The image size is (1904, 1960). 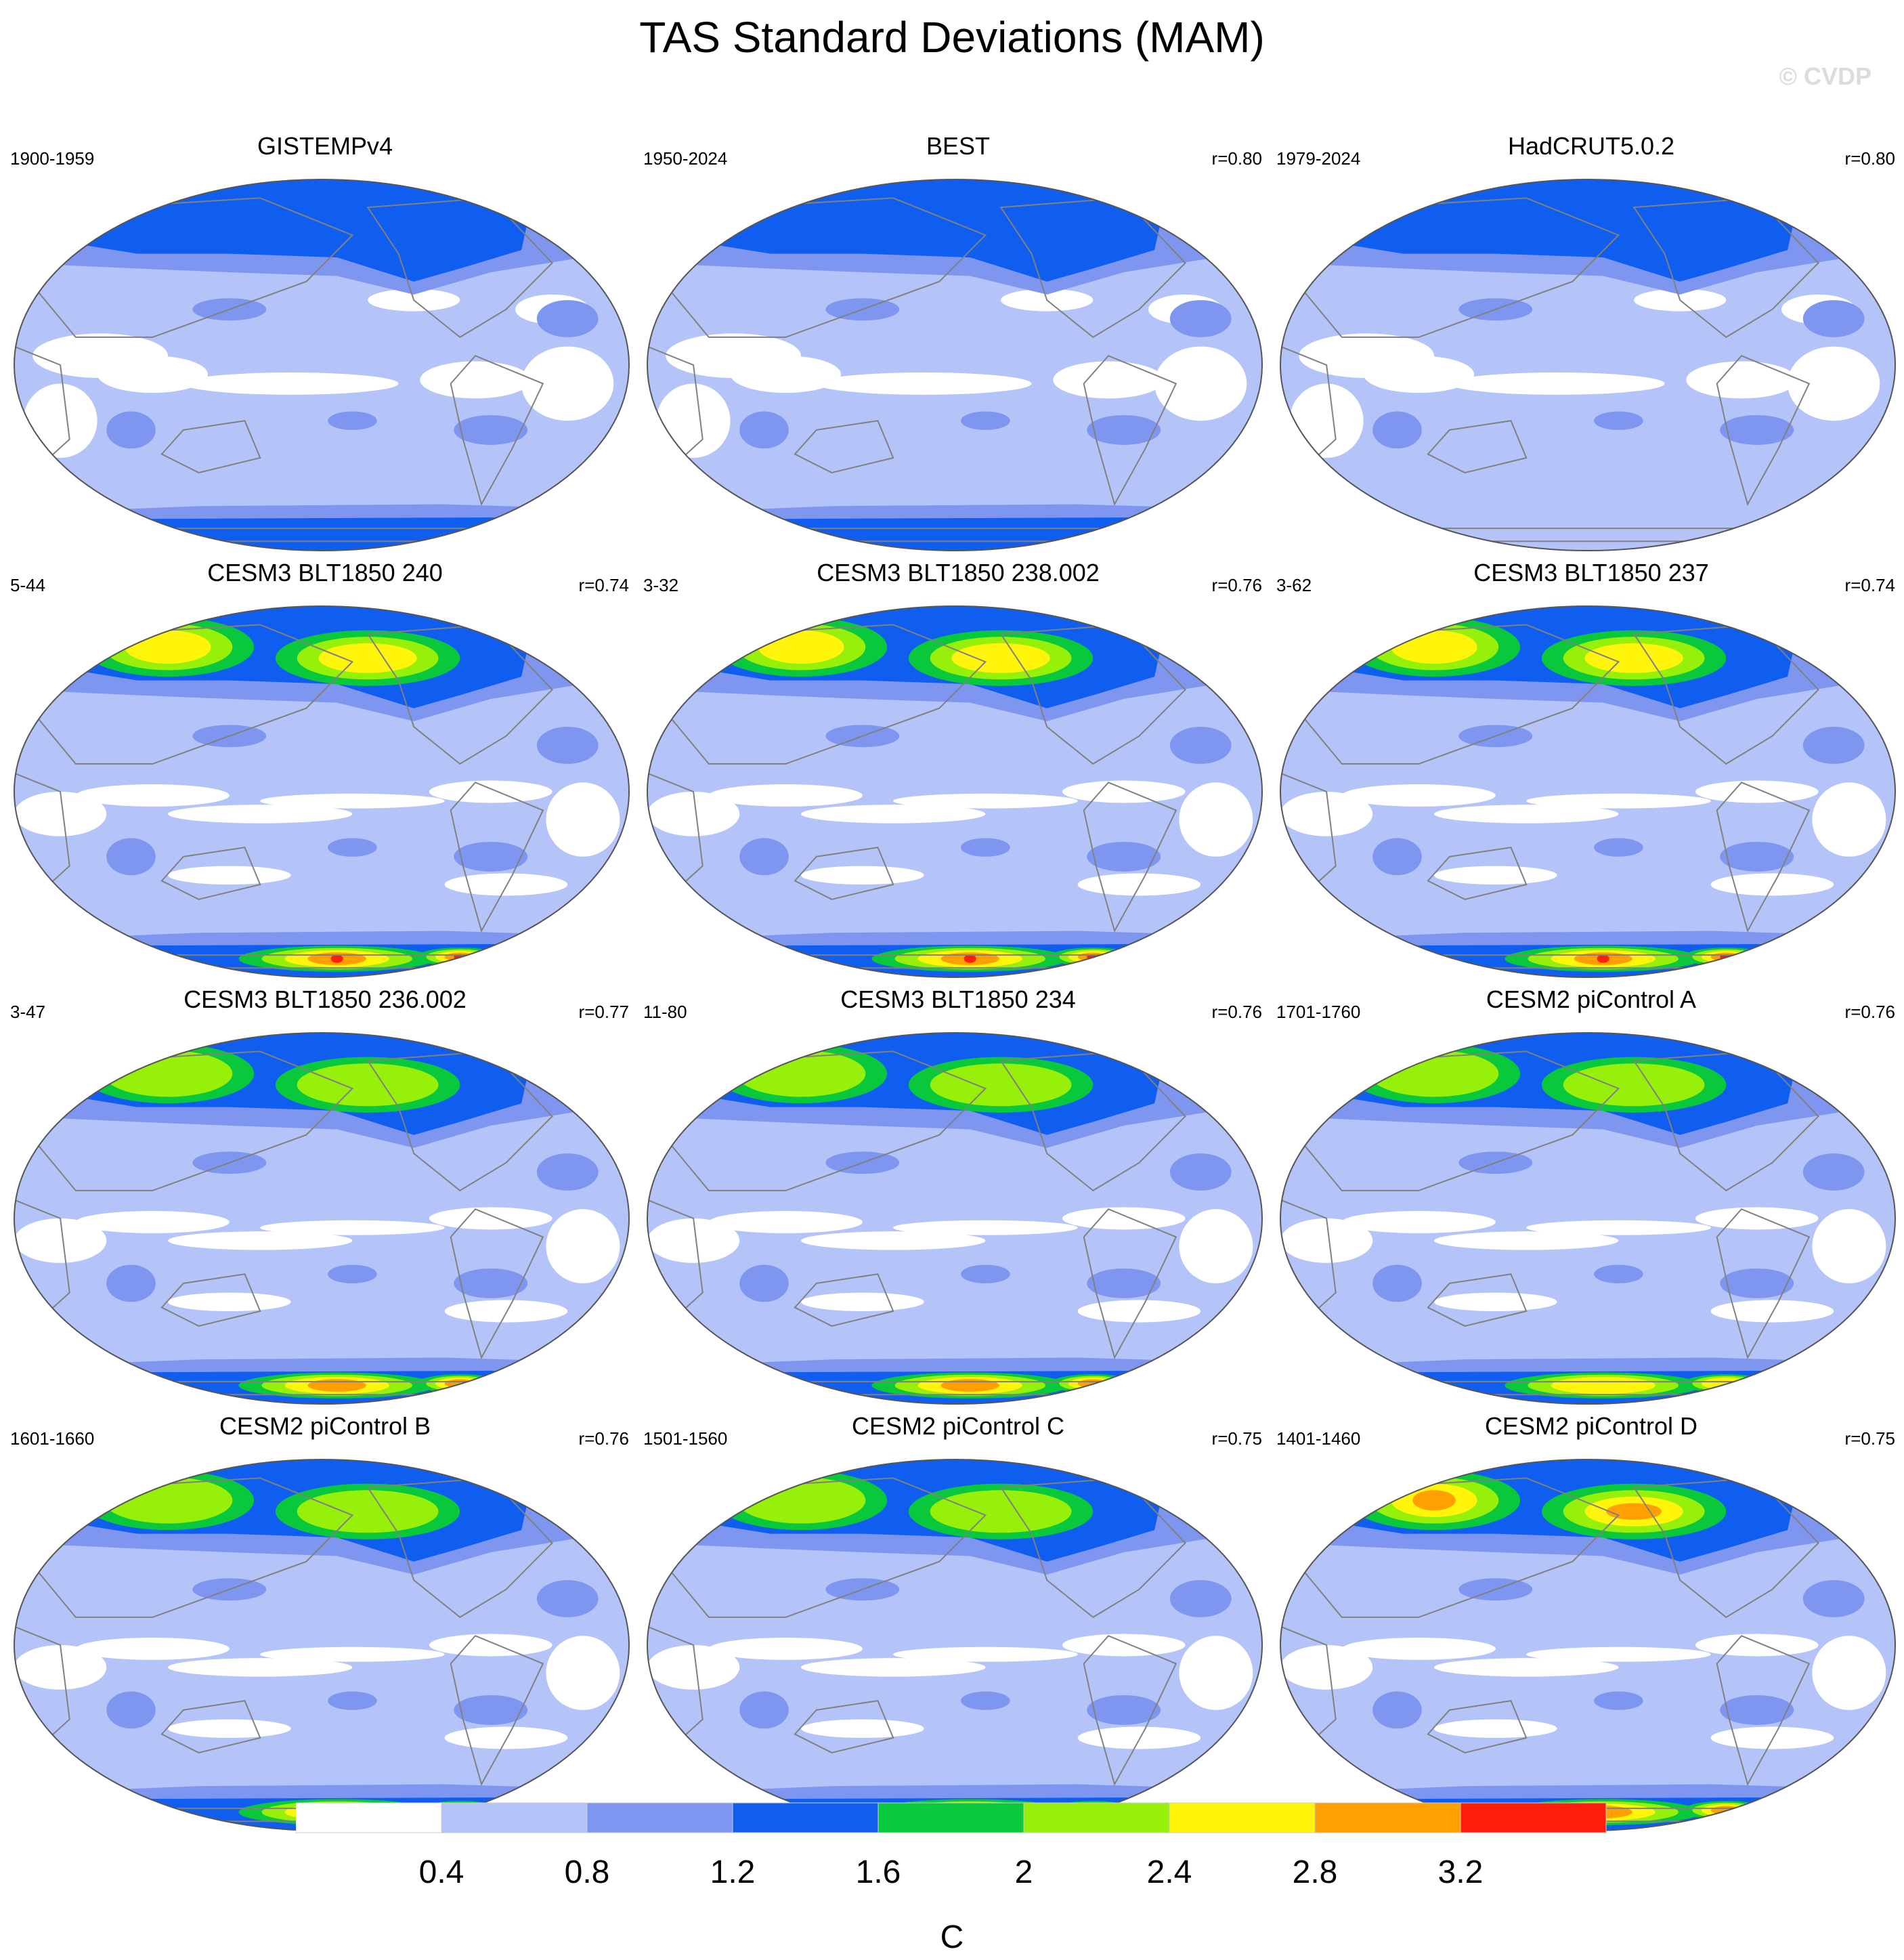 I want to click on coastline-south-america, so click(x=1764, y=1284).